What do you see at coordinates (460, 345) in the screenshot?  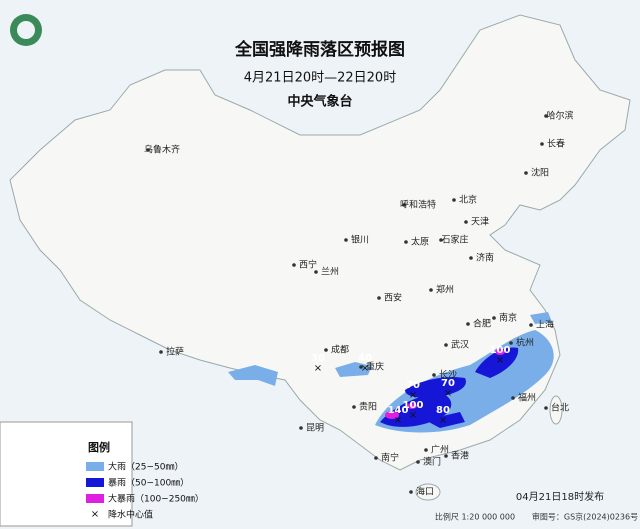 I see `city-label: 武汉` at bounding box center [460, 345].